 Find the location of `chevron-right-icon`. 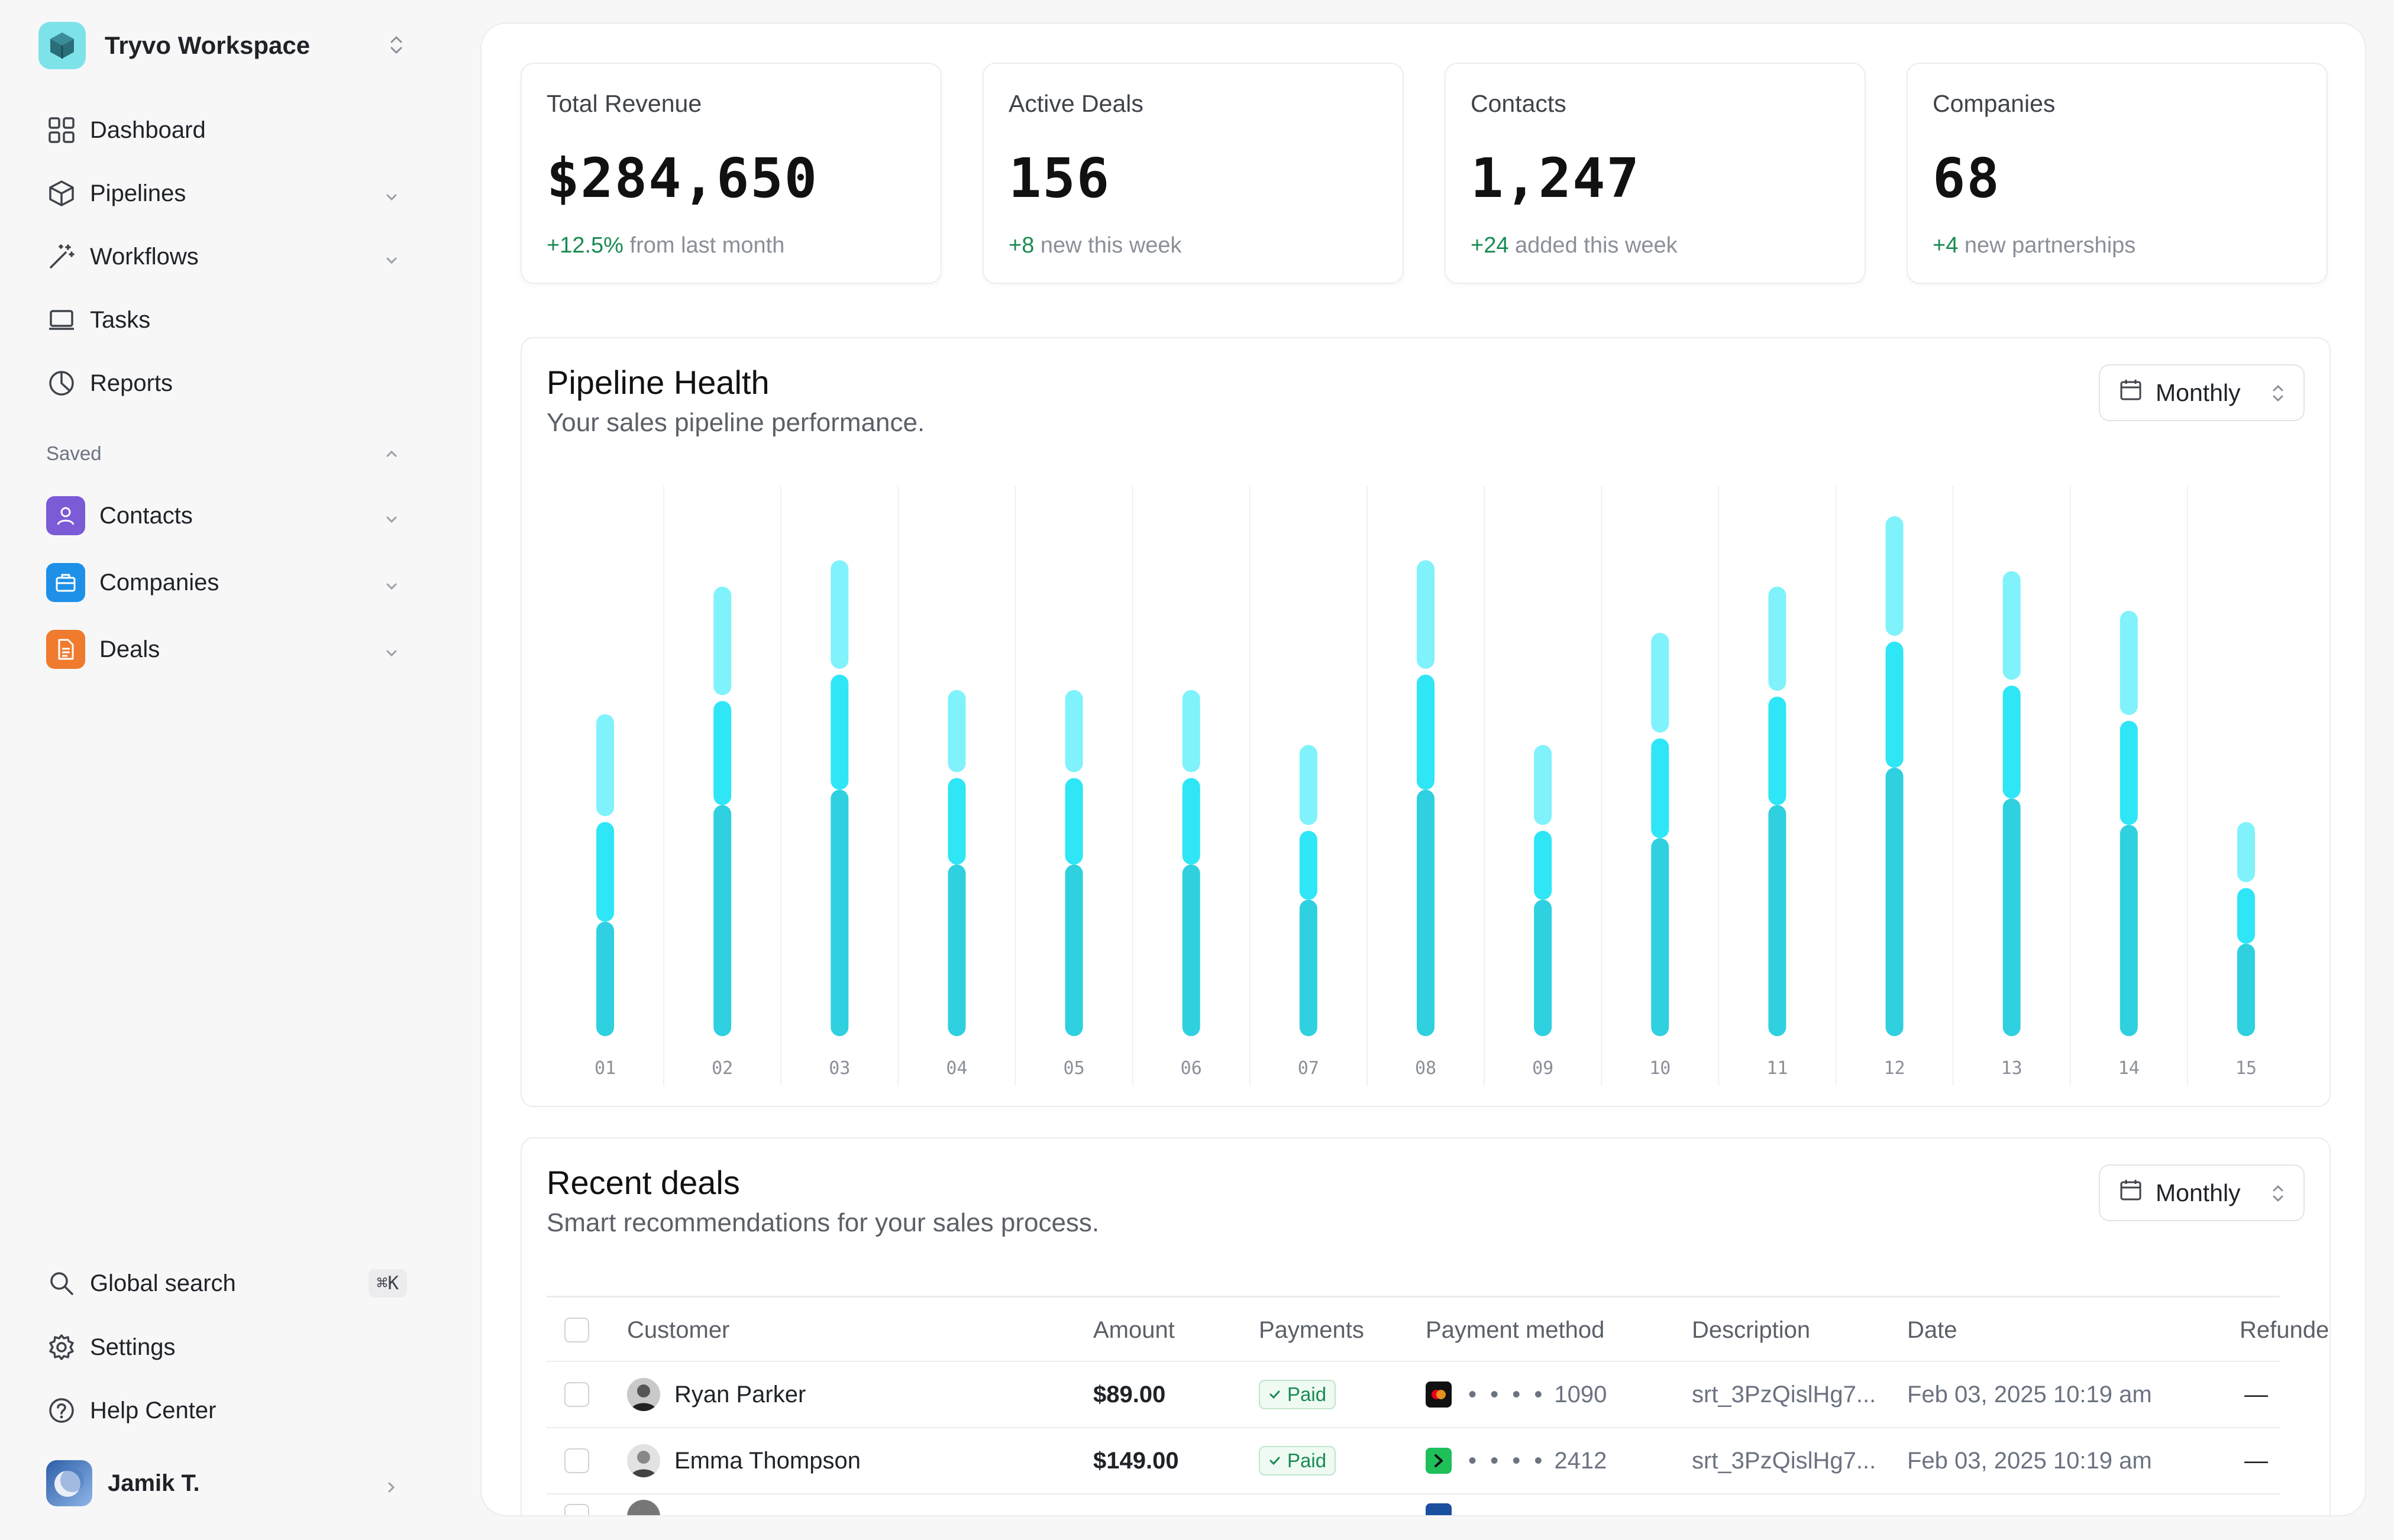

chevron-right-icon is located at coordinates (391, 1489).